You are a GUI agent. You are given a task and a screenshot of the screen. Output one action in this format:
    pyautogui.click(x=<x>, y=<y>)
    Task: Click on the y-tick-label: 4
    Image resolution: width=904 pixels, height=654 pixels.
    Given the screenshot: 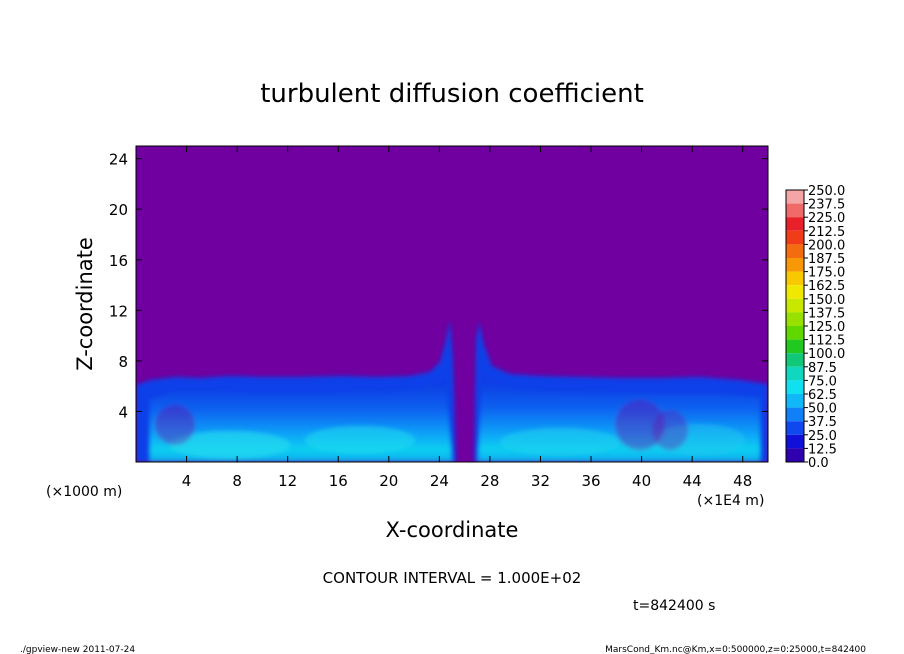 What is the action you would take?
    pyautogui.click(x=123, y=412)
    